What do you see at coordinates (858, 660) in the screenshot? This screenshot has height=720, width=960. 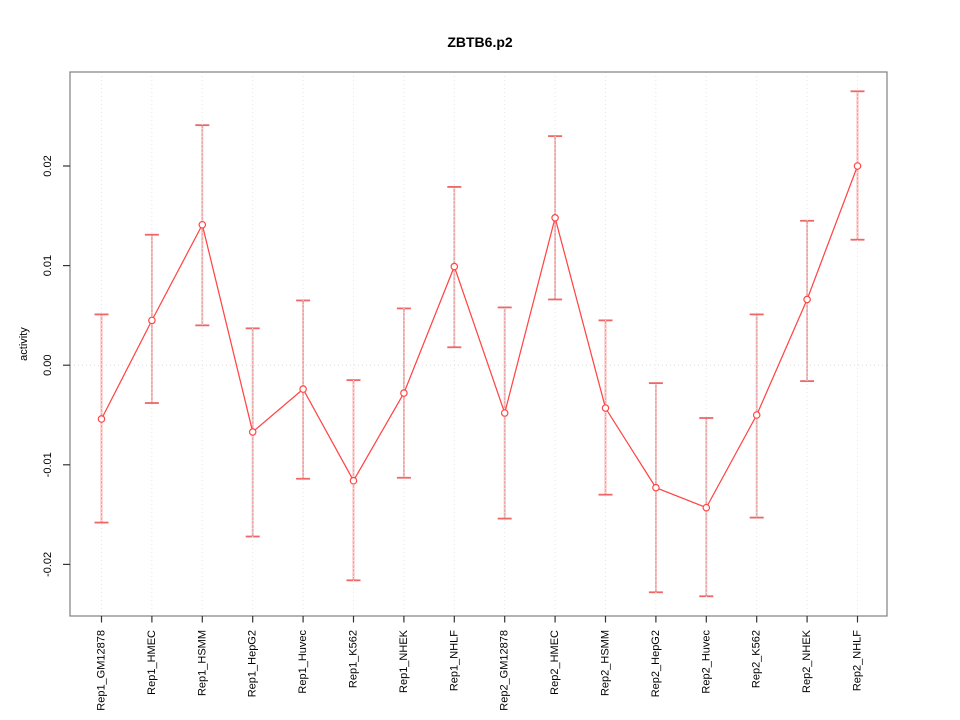 I see `x-category-label: Rep2_NHLF` at bounding box center [858, 660].